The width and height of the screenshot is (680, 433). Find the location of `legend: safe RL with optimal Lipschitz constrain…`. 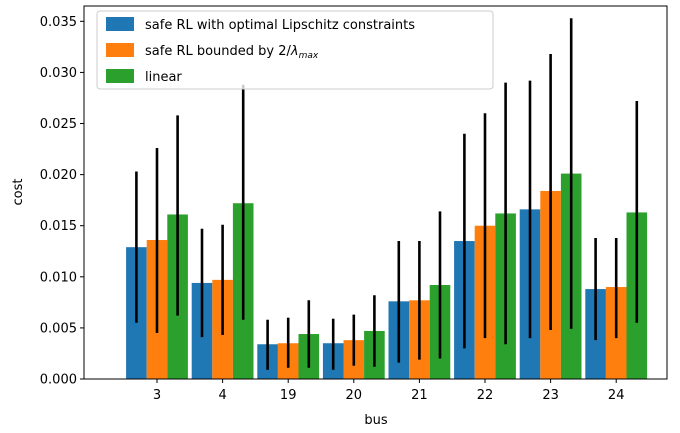

legend: safe RL with optimal Lipschitz constrain… is located at coordinates (295, 50).